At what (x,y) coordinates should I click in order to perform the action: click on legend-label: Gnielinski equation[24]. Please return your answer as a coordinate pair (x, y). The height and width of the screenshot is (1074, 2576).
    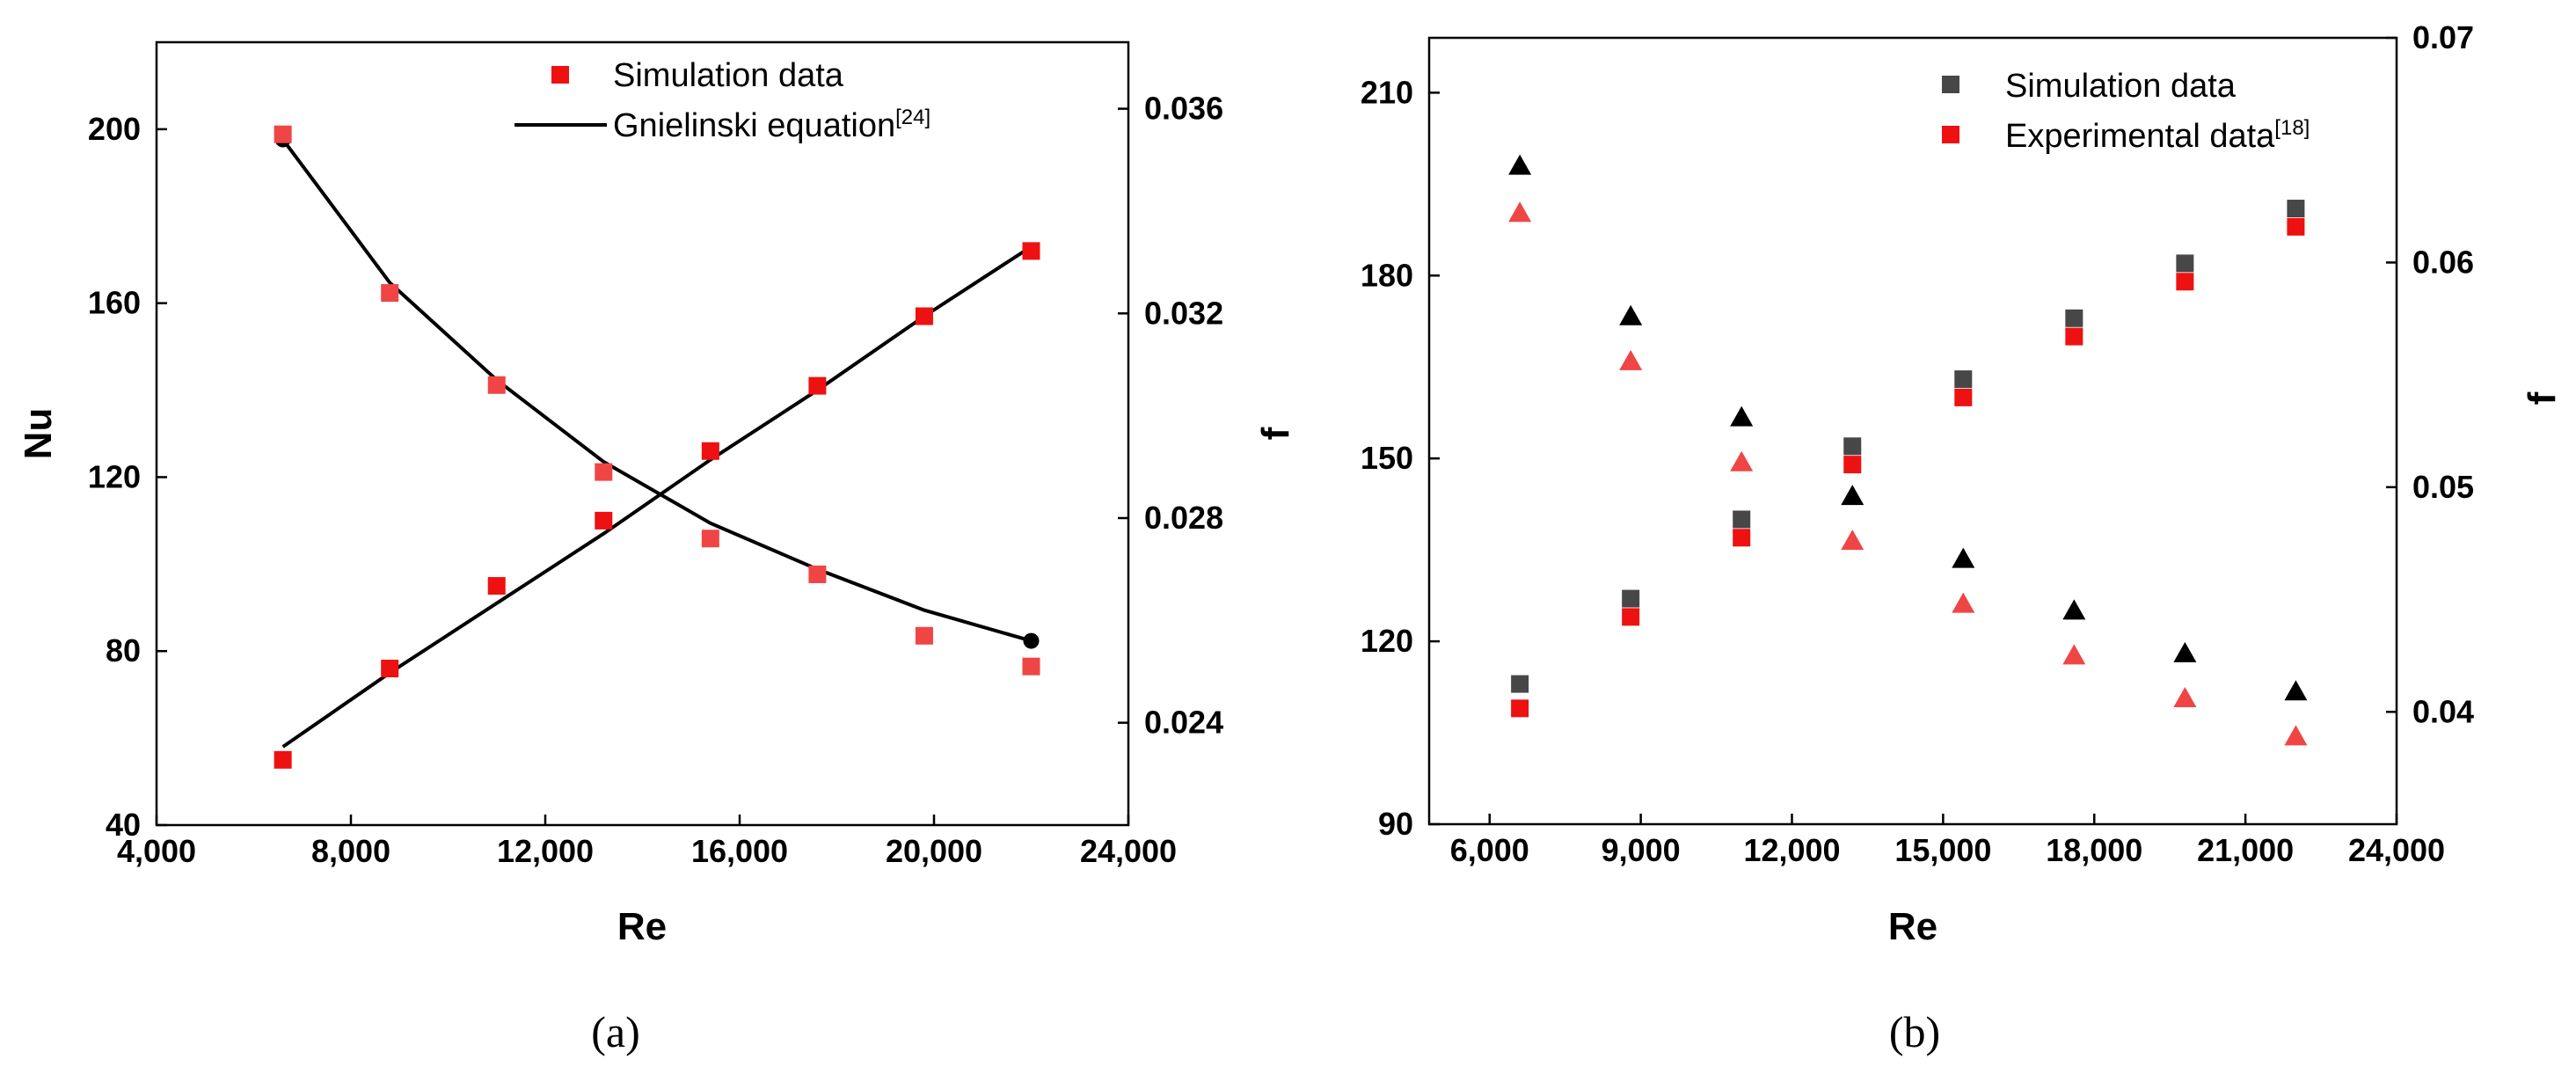
    Looking at the image, I should click on (771, 125).